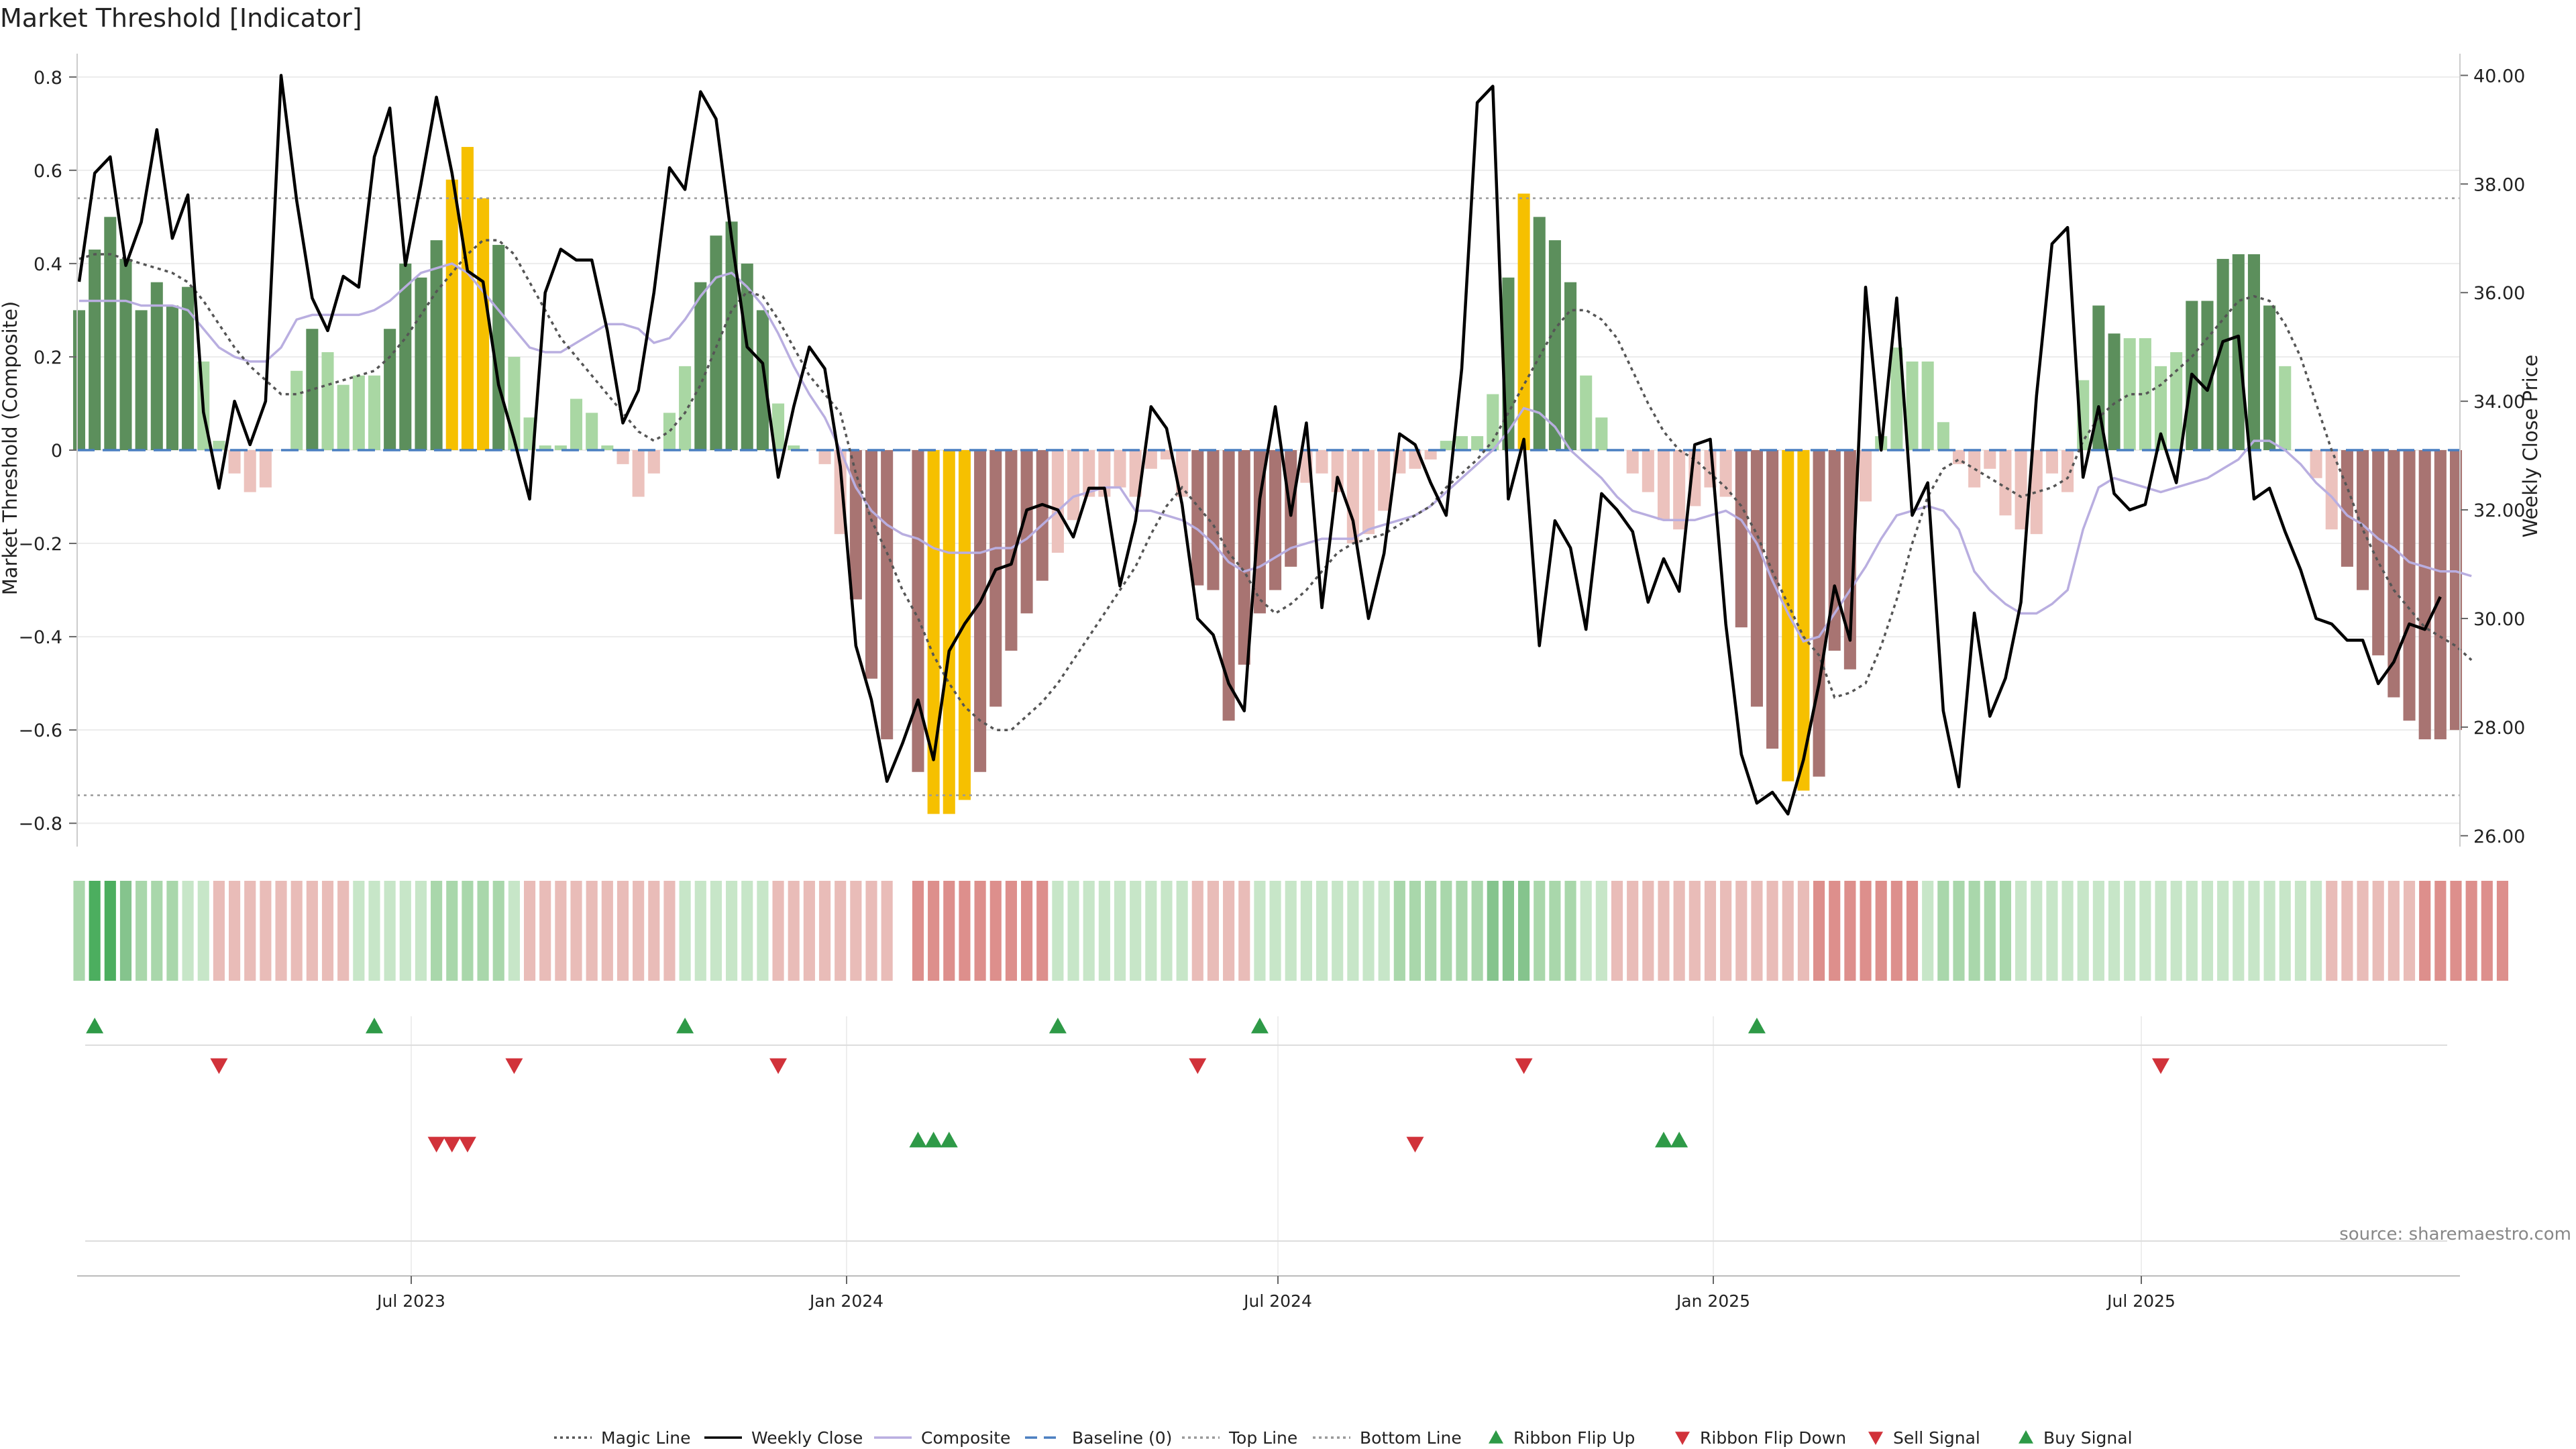 The image size is (2576, 1449). What do you see at coordinates (1122, 1438) in the screenshot?
I see `legend-label: Baseline (0)` at bounding box center [1122, 1438].